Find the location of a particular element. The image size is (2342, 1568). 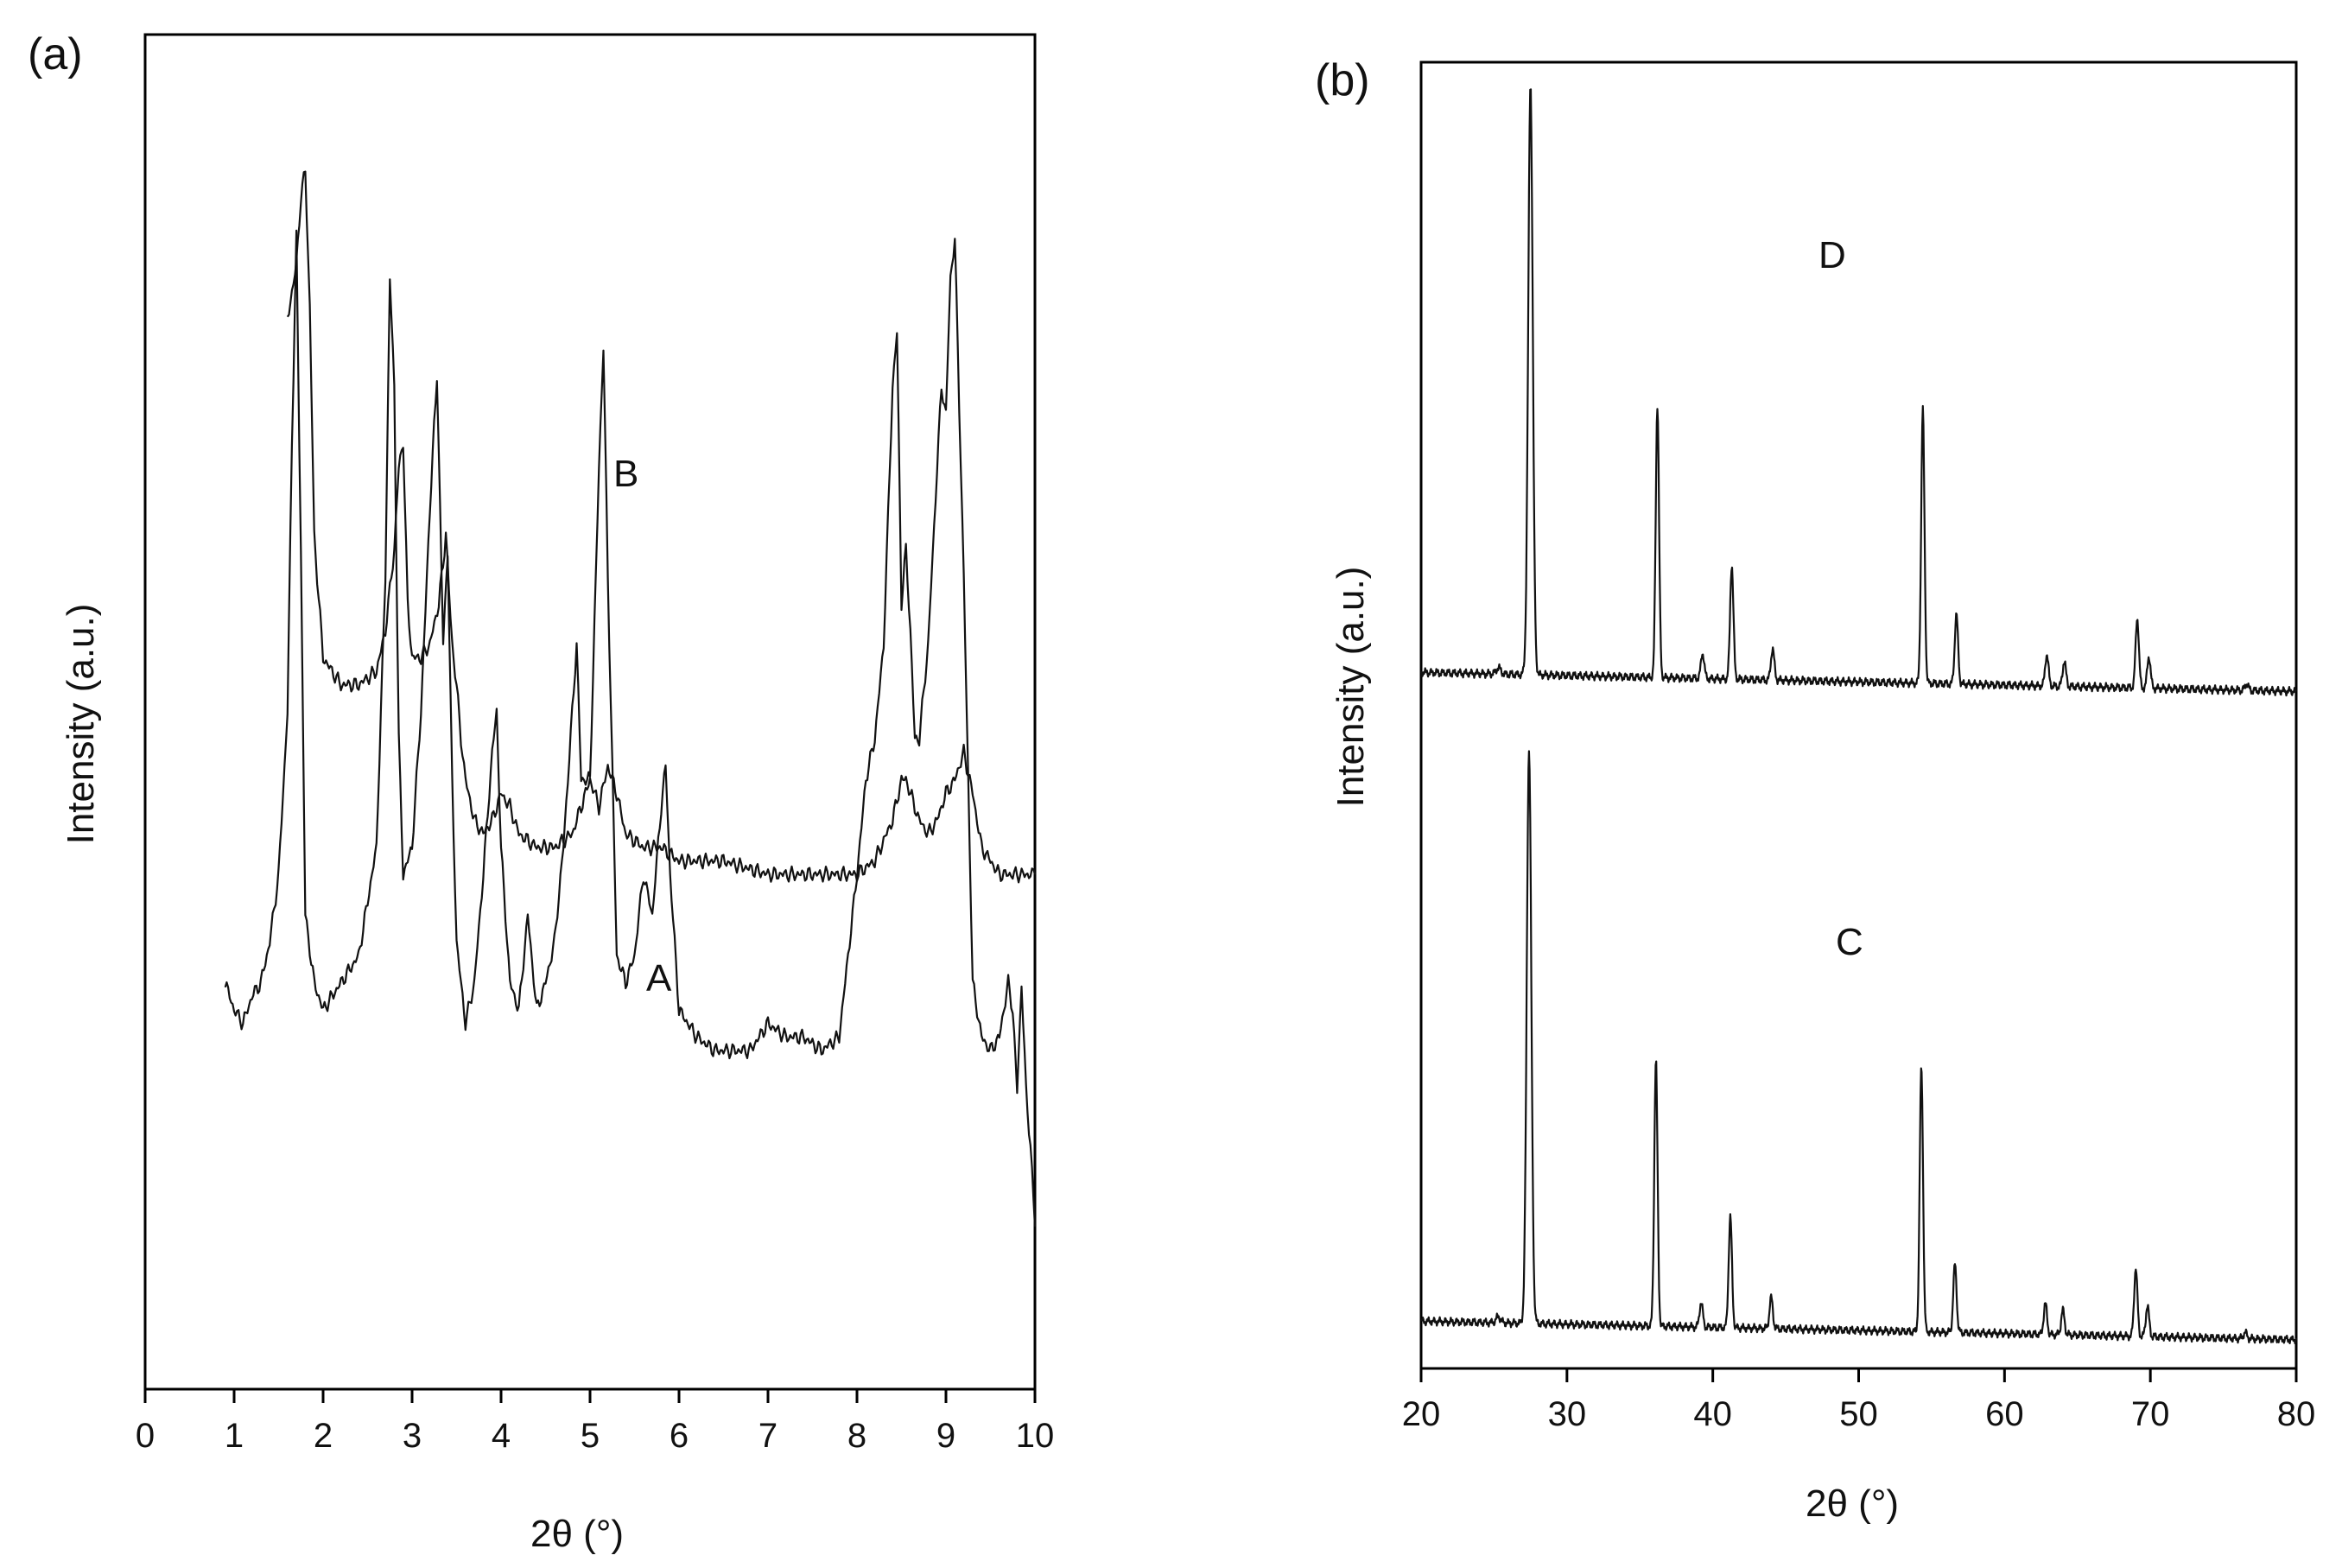

x-tick-label: 50 is located at coordinates (1859, 1414).